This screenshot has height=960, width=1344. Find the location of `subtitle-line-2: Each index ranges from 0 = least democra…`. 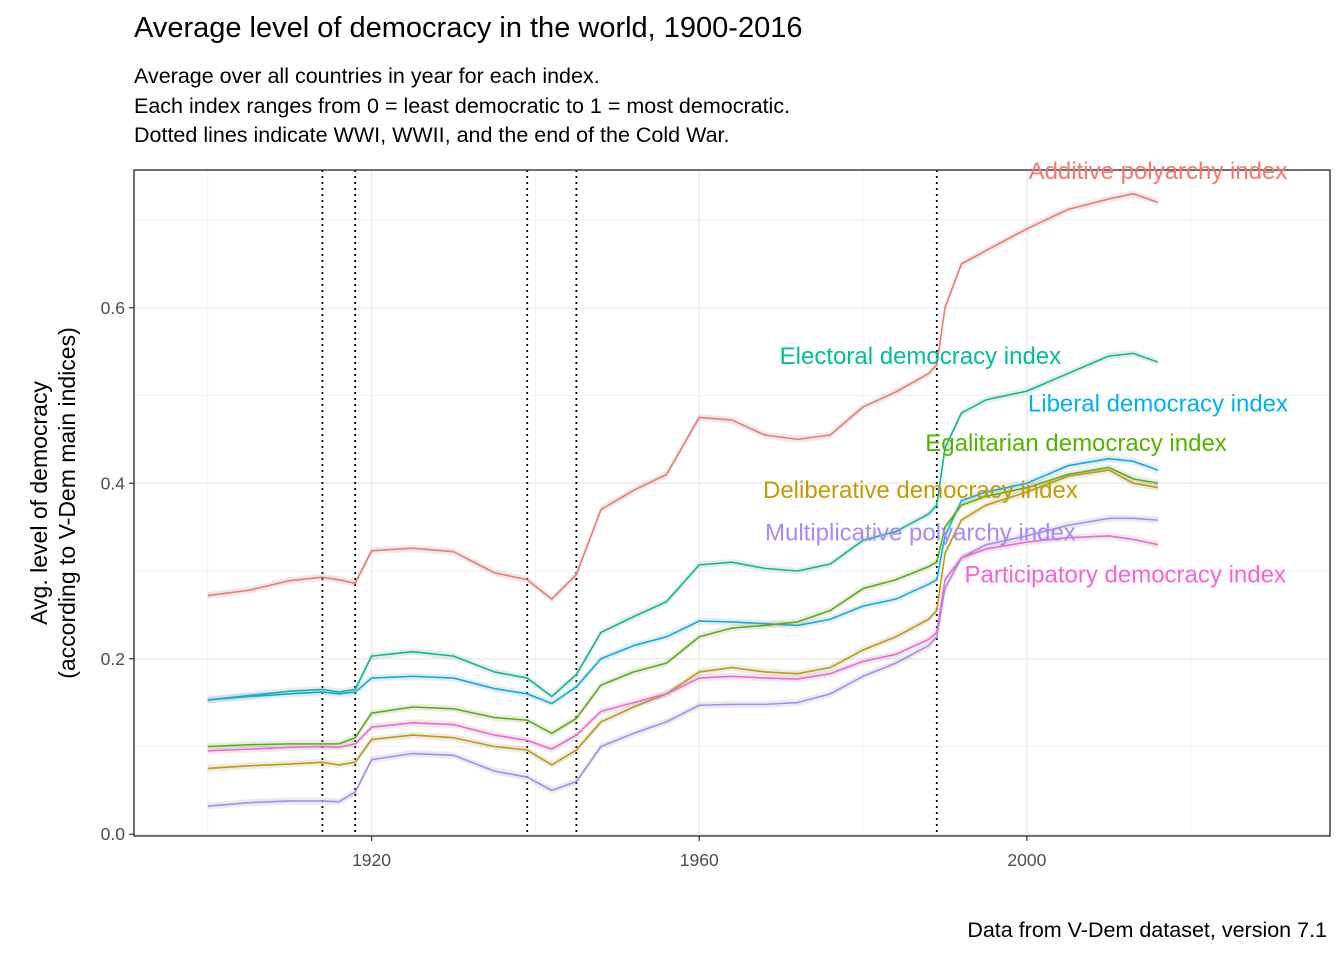

subtitle-line-2: Each index ranges from 0 = least democra… is located at coordinates (462, 105).